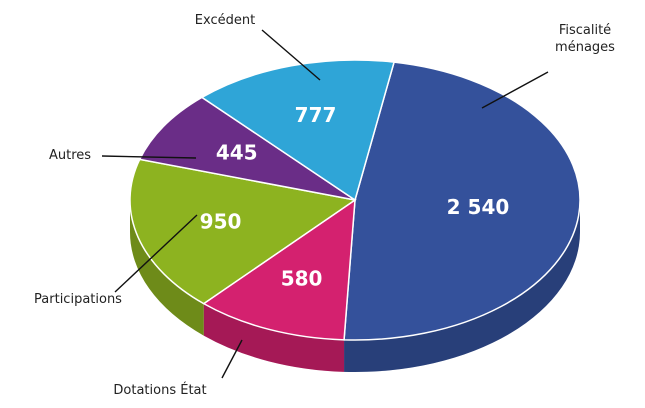  I want to click on slice-side, so click(167, 268).